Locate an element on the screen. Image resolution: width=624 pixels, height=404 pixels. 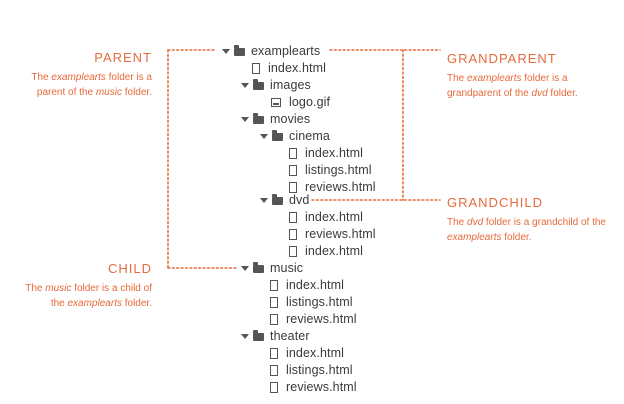
folder-label: images is located at coordinates (290, 85).